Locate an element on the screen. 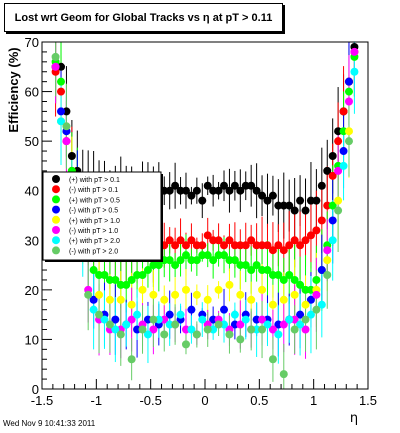 The height and width of the screenshot is (433, 400). x-tick-label: 0 is located at coordinates (204, 400).